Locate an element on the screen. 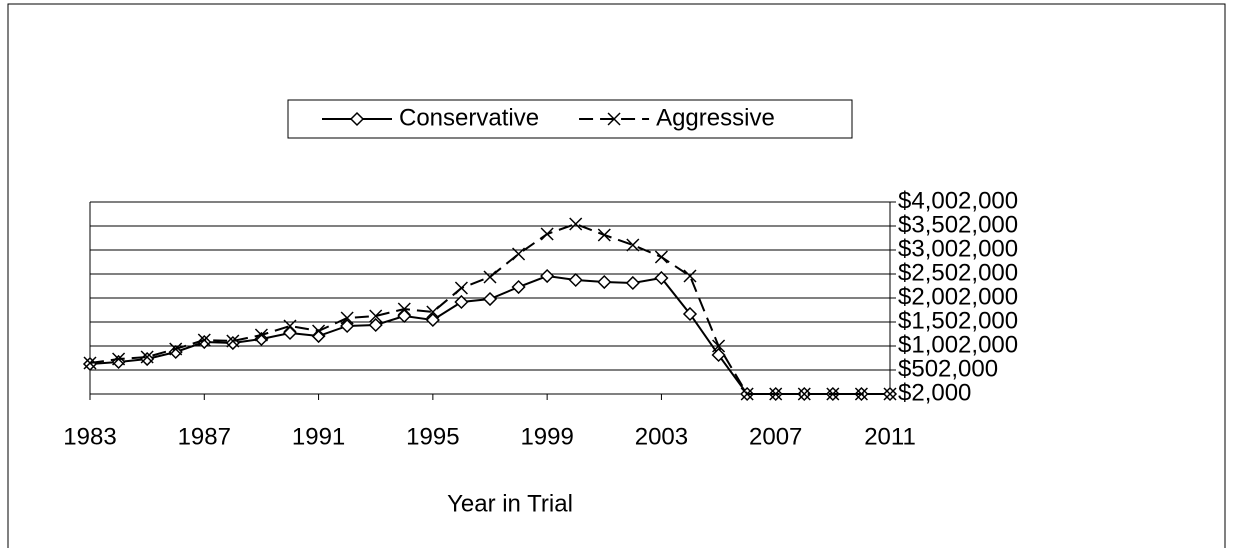 The width and height of the screenshot is (1233, 548). x-tick-label: 1987 is located at coordinates (204, 436).